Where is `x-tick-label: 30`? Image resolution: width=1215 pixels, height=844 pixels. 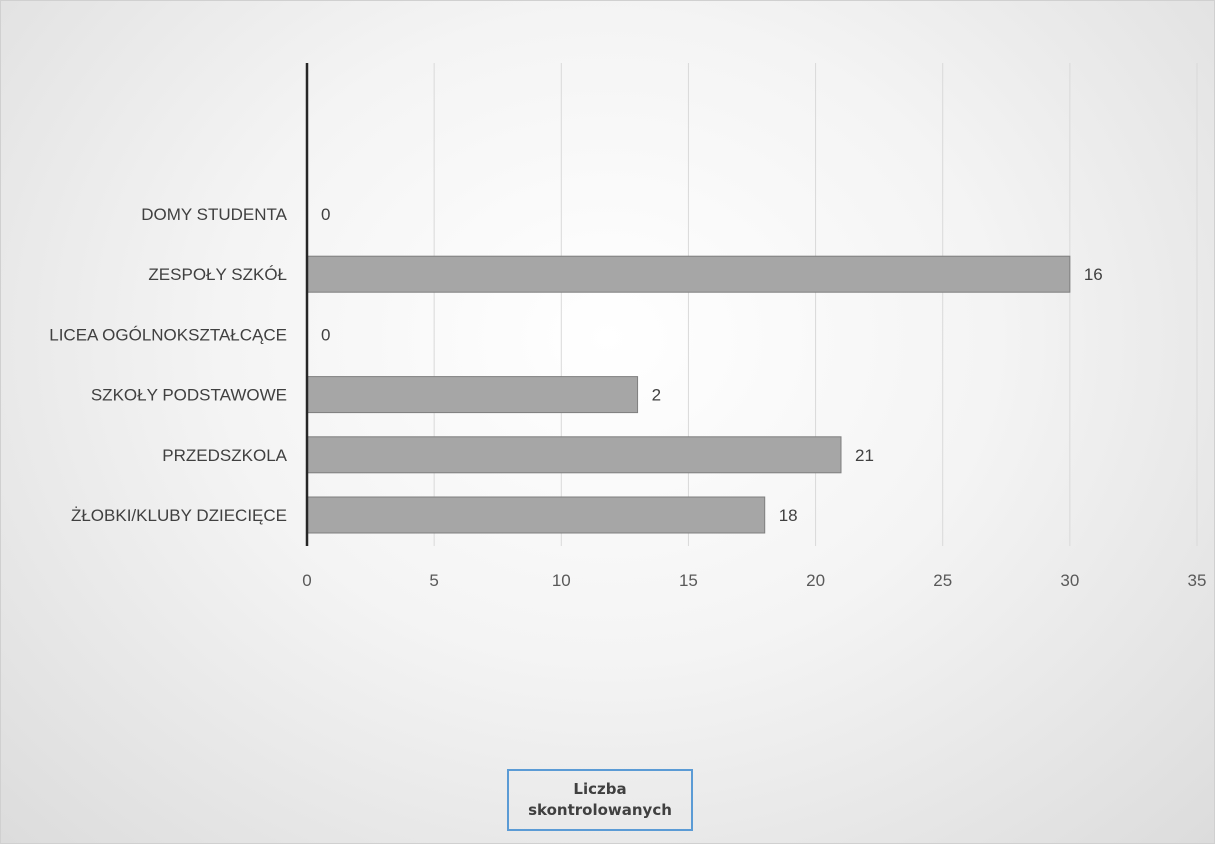
x-tick-label: 30 is located at coordinates (1069, 580).